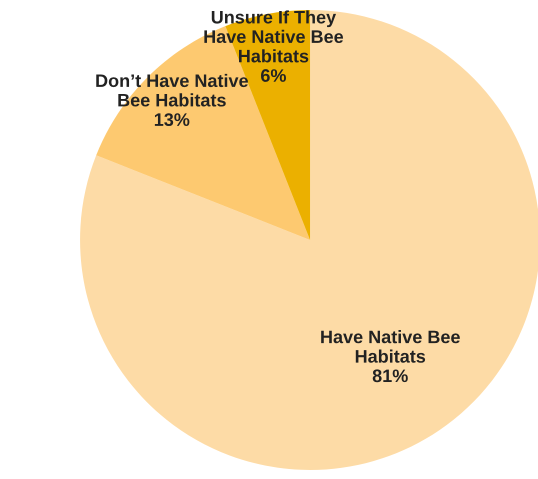 The width and height of the screenshot is (538, 479). What do you see at coordinates (390, 346) in the screenshot?
I see `slice-label: Have Native Bee Habitats` at bounding box center [390, 346].